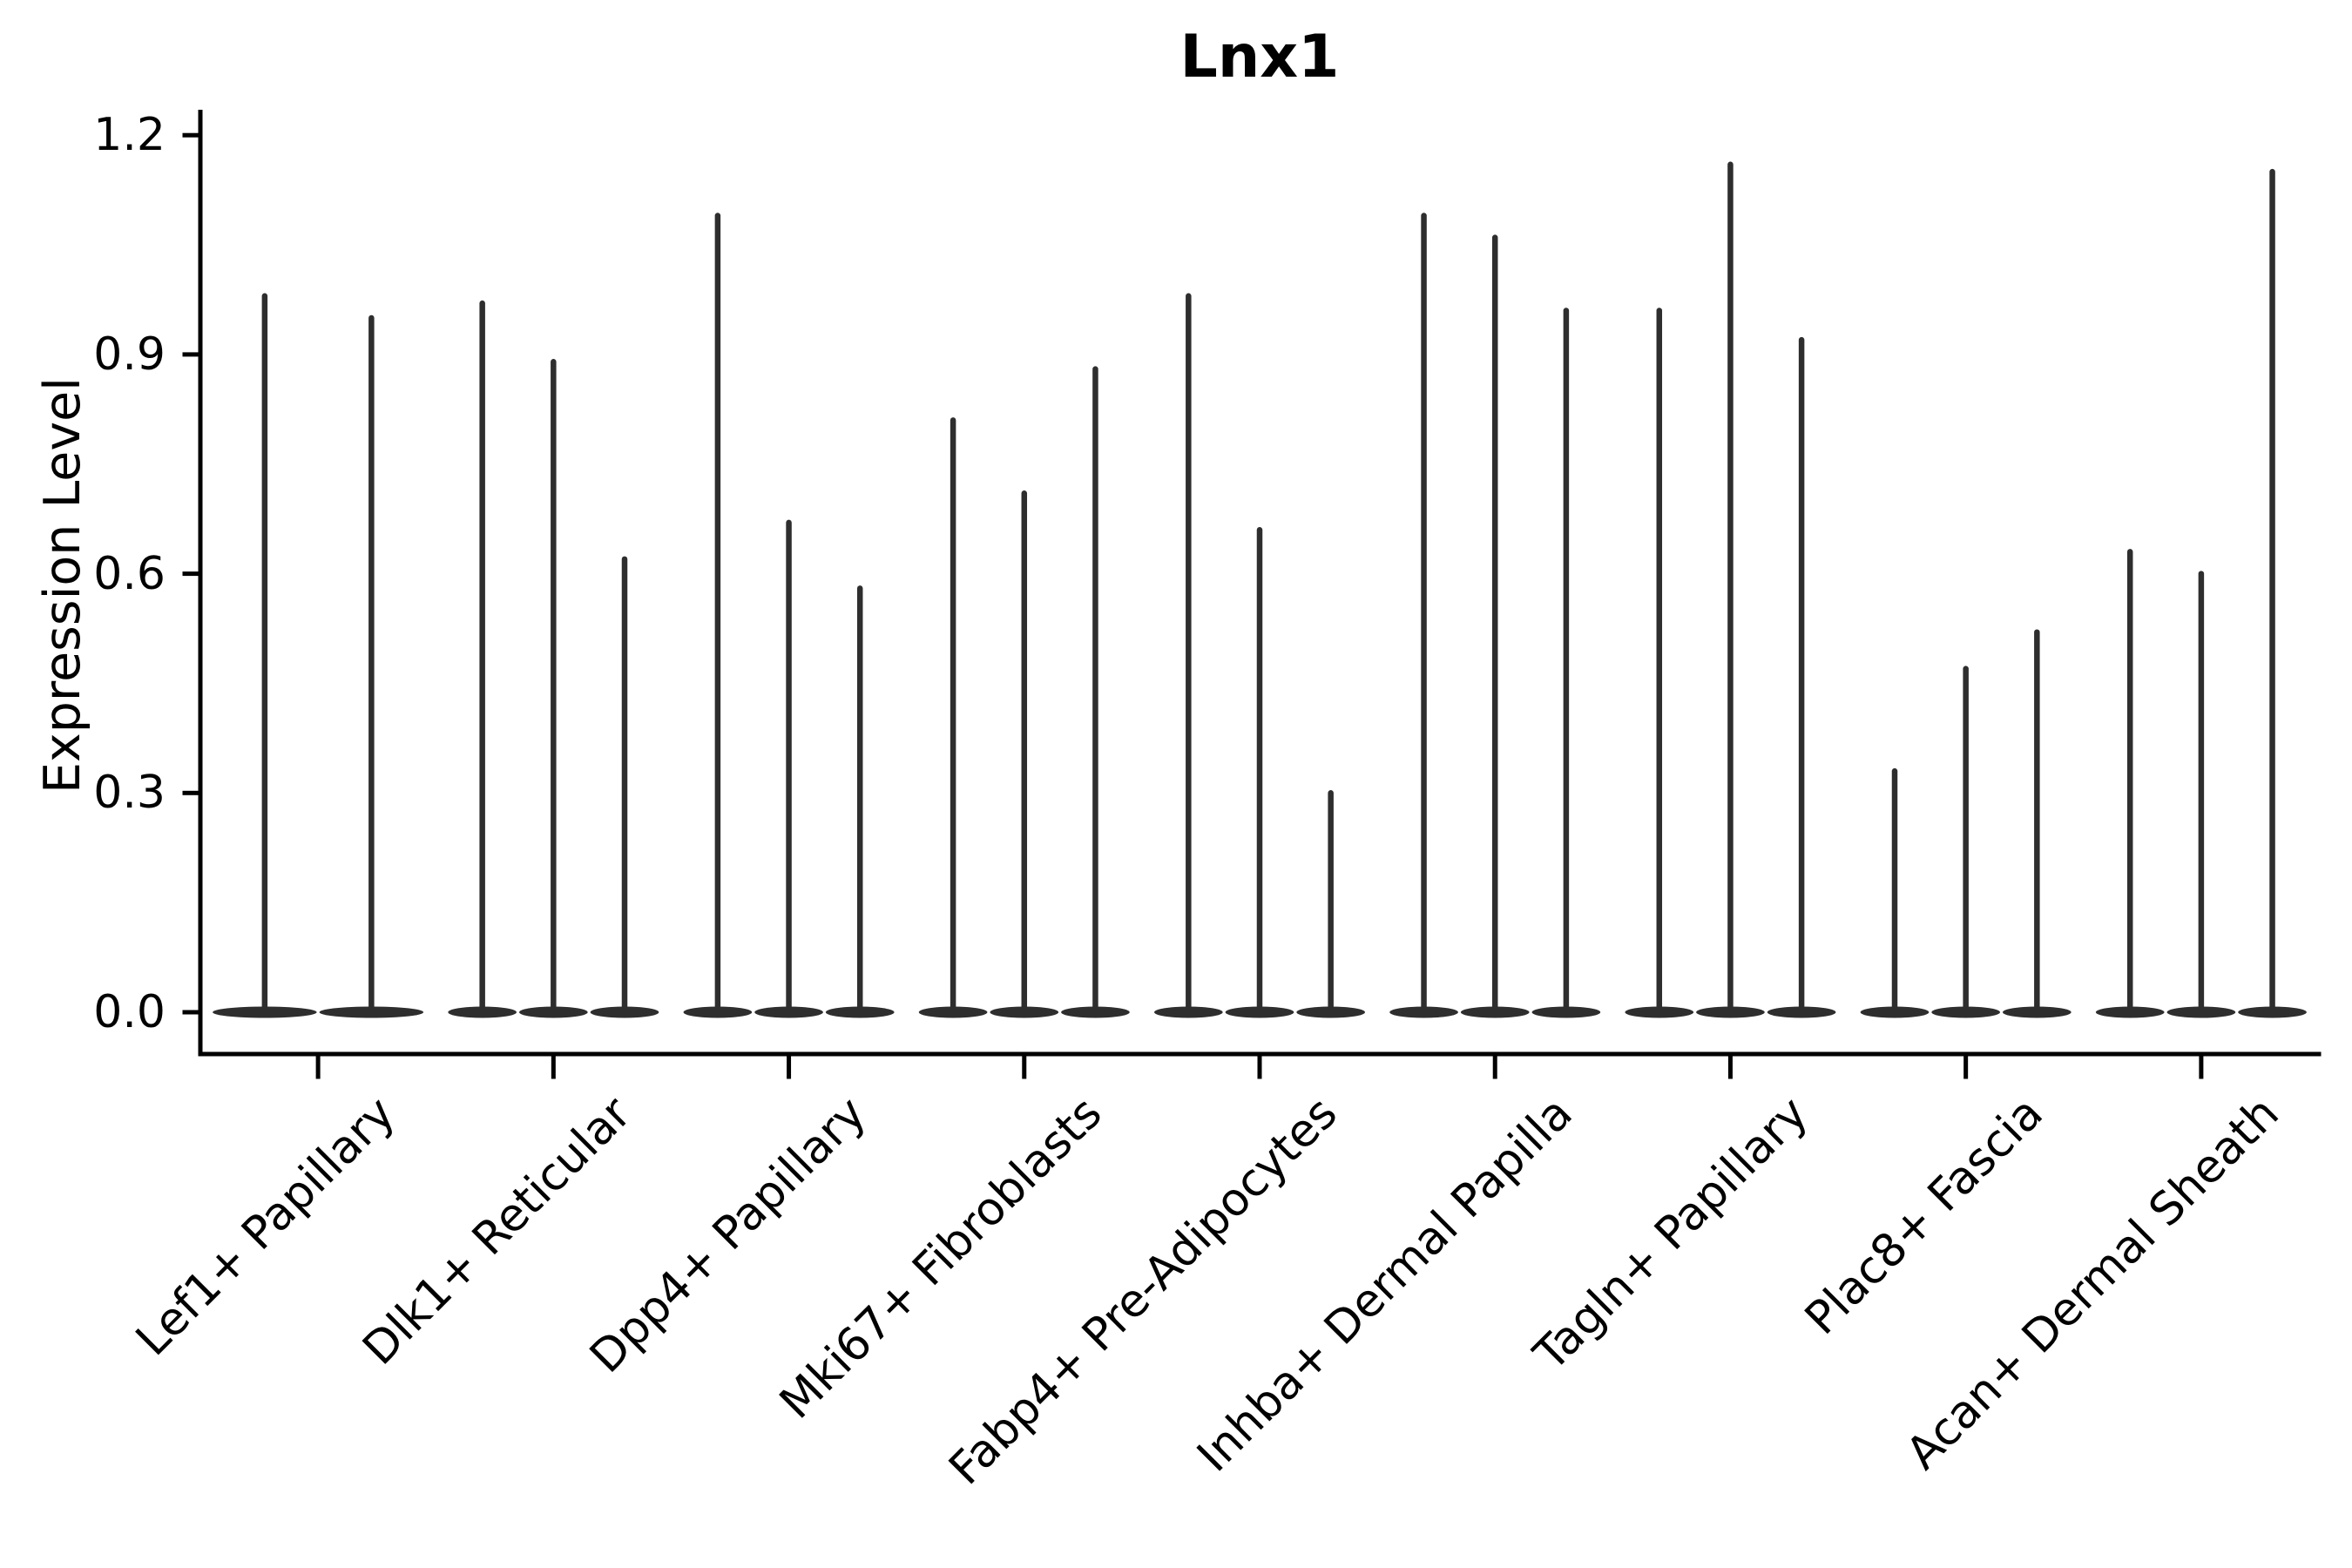  I want to click on y-axis-spine, so click(200, 583).